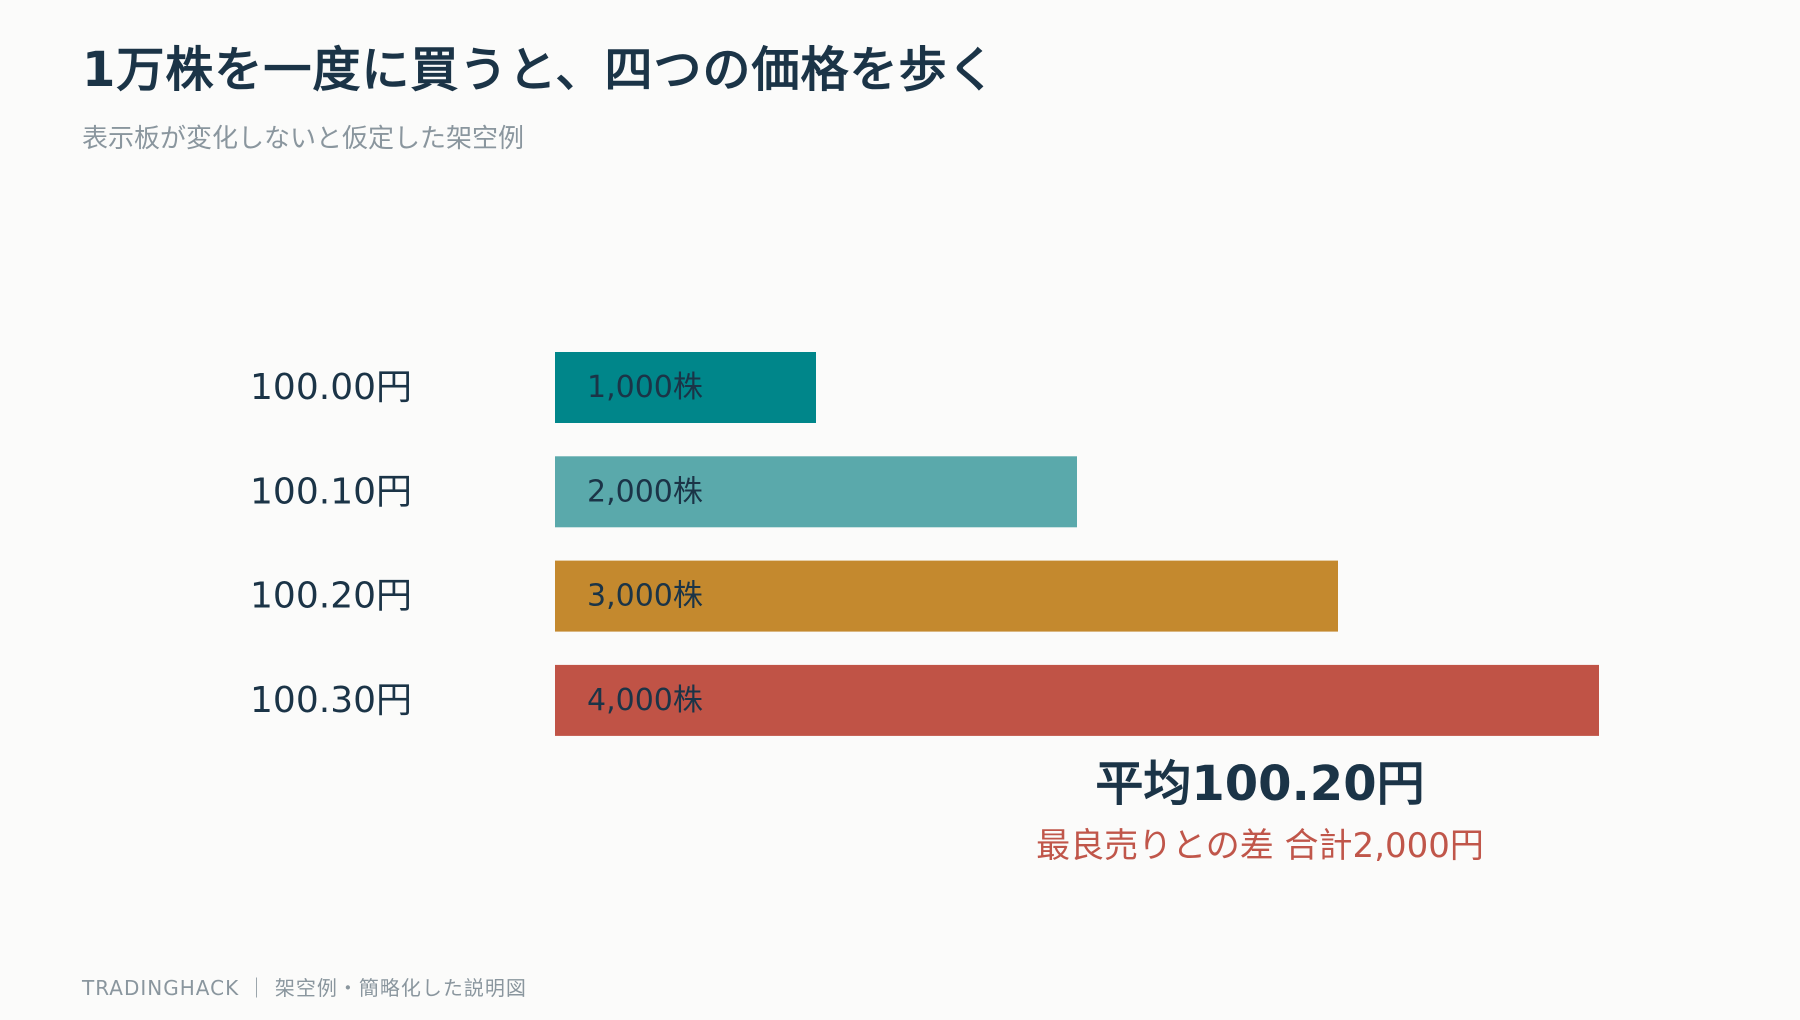 This screenshot has height=1020, width=1800. Describe the element at coordinates (1260, 846) in the screenshot. I see `price-difference-annotation: 最良売りとの差 合計2,000円` at that location.